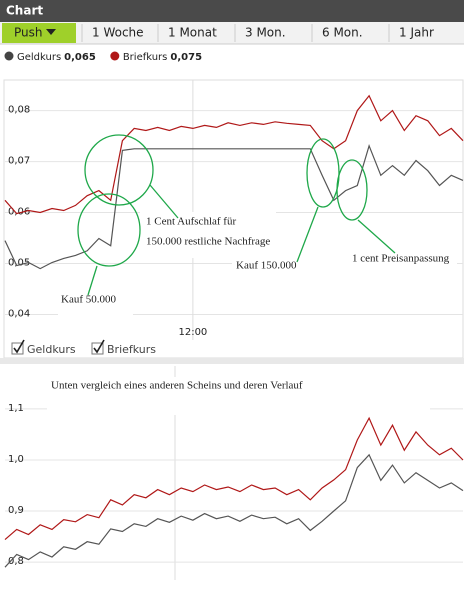  What do you see at coordinates (39, 57) in the screenshot?
I see `quote-name: Geldkurs` at bounding box center [39, 57].